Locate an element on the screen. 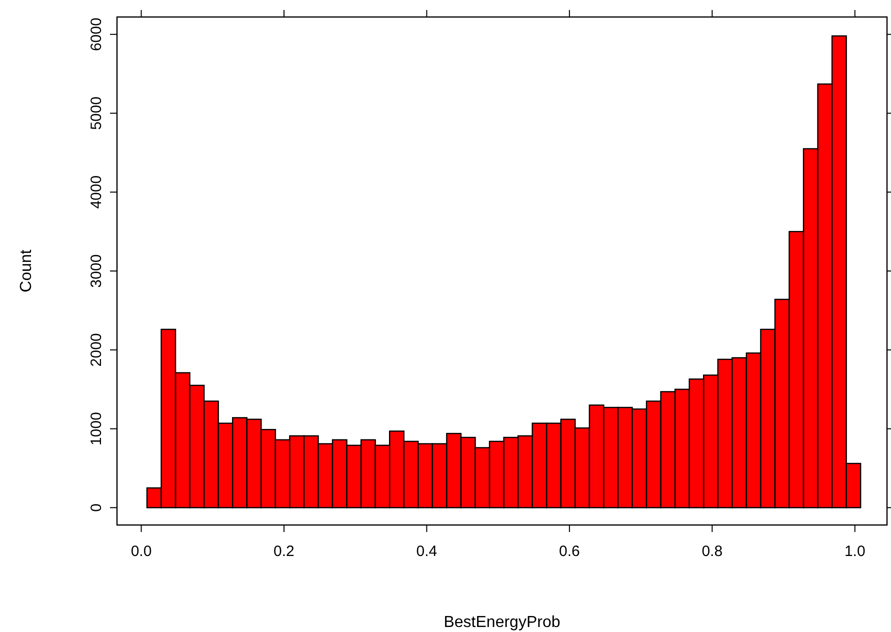 The height and width of the screenshot is (632, 891). y-tick-label: 2000 is located at coordinates (96, 350).